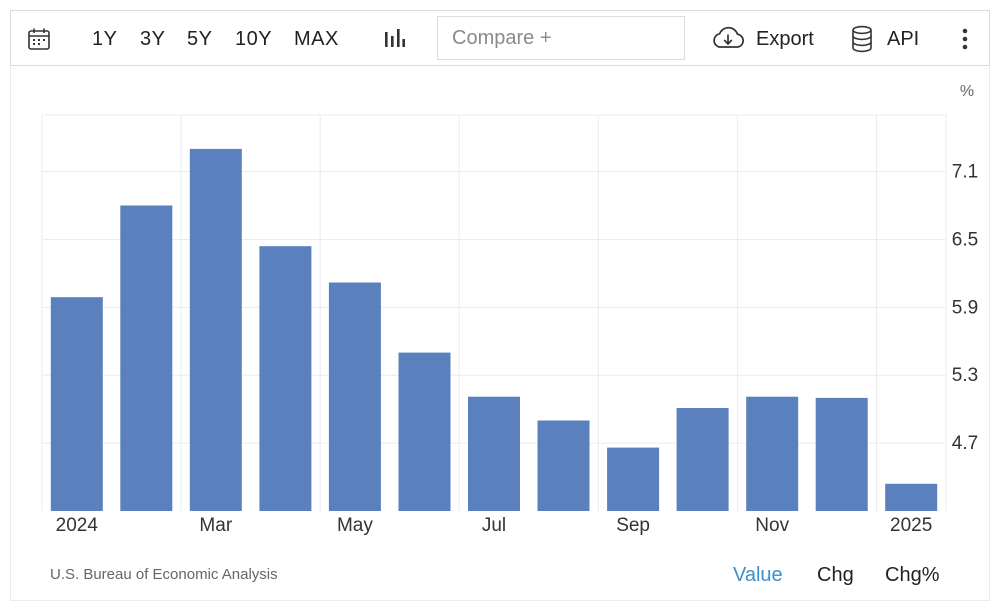  What do you see at coordinates (785, 39) in the screenshot?
I see `export-button: Export` at bounding box center [785, 39].